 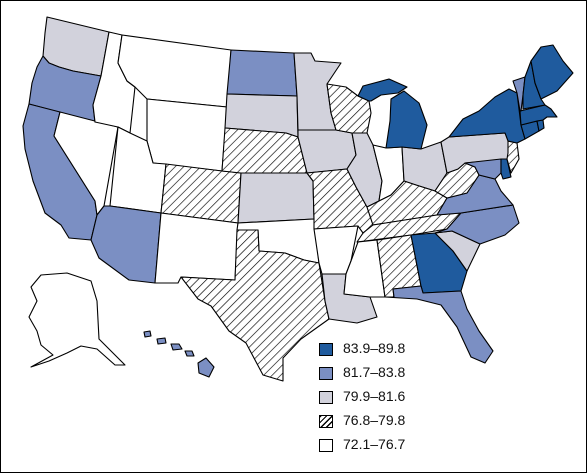 I want to click on state-ia, so click(x=327, y=151).